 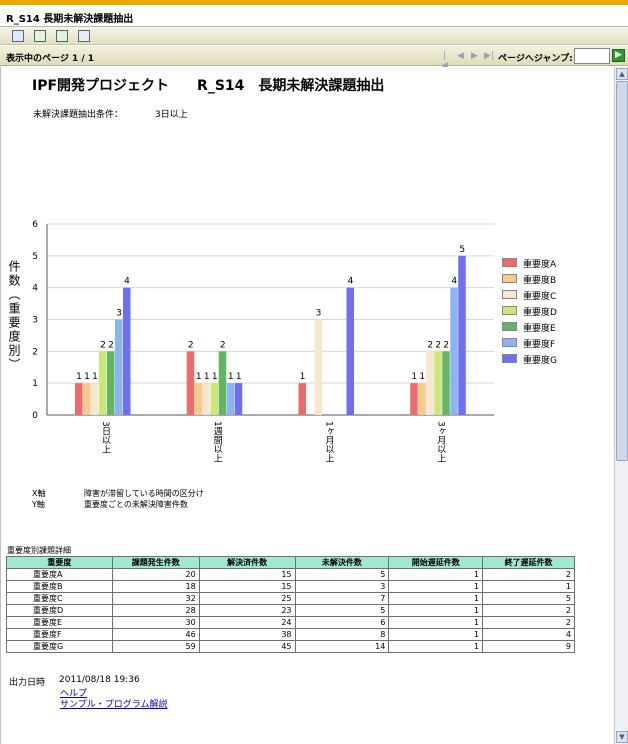 What do you see at coordinates (155, 646) in the screenshot?
I see `count-cell: 59` at bounding box center [155, 646].